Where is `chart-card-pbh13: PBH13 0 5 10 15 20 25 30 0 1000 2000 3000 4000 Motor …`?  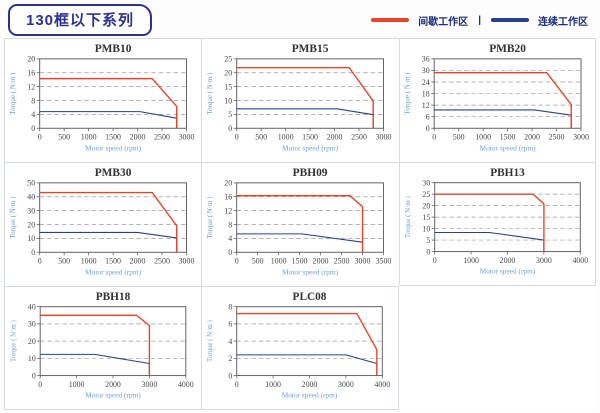
chart-card-pbh13: PBH13 0 5 10 15 20 25 30 0 1000 2000 3000 4000 Motor … is located at coordinates (497, 224).